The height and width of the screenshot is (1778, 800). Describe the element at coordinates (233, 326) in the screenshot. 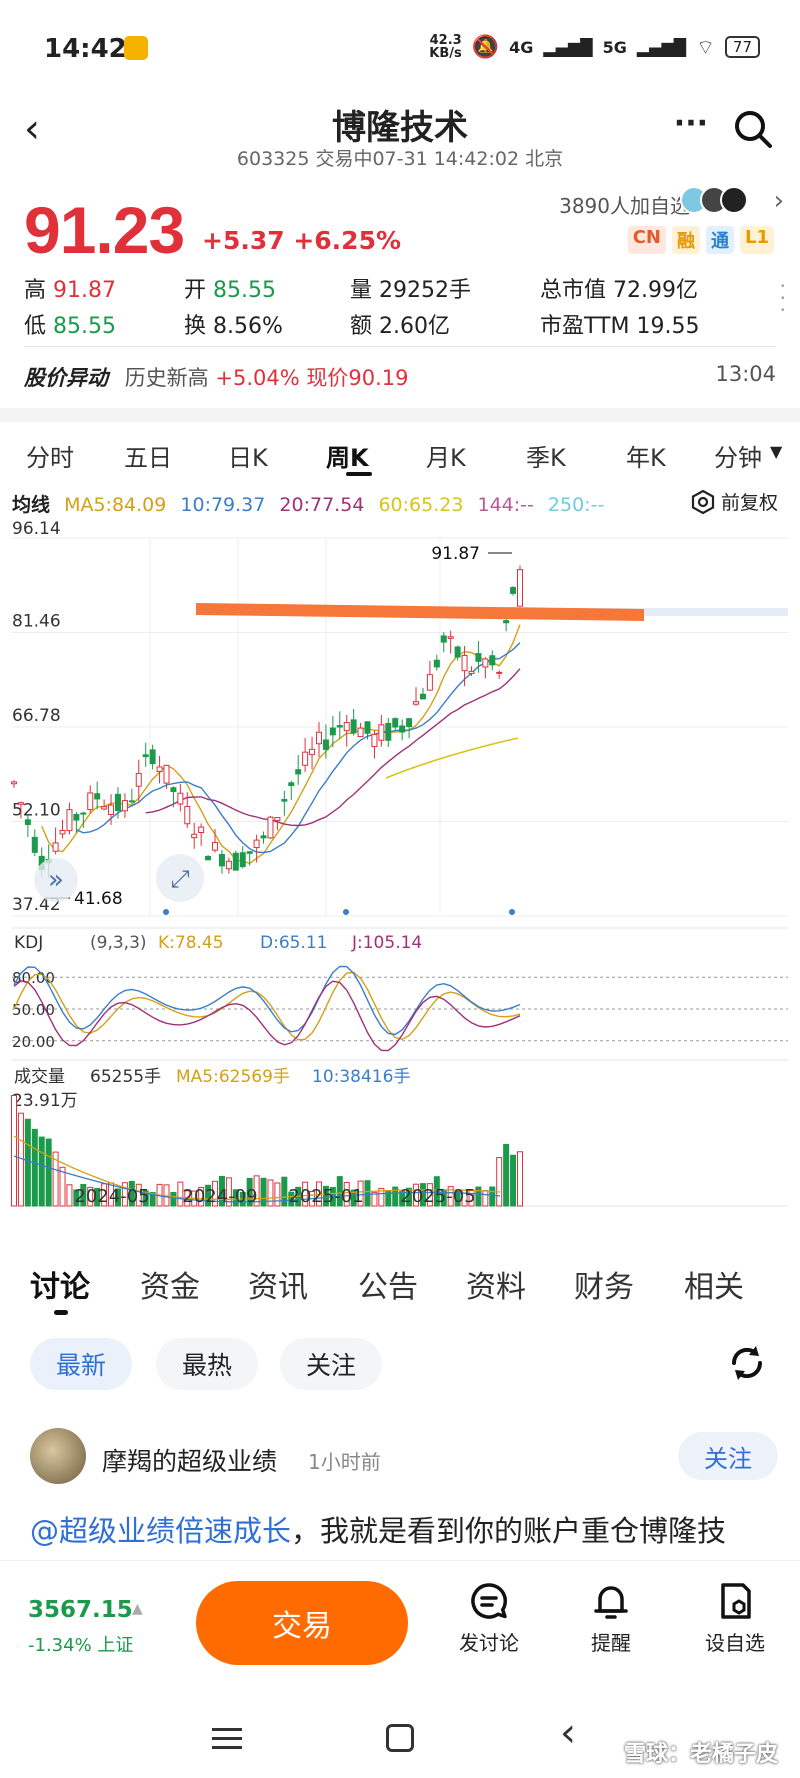

I see `stat-turnover: 换 8.56%` at that location.